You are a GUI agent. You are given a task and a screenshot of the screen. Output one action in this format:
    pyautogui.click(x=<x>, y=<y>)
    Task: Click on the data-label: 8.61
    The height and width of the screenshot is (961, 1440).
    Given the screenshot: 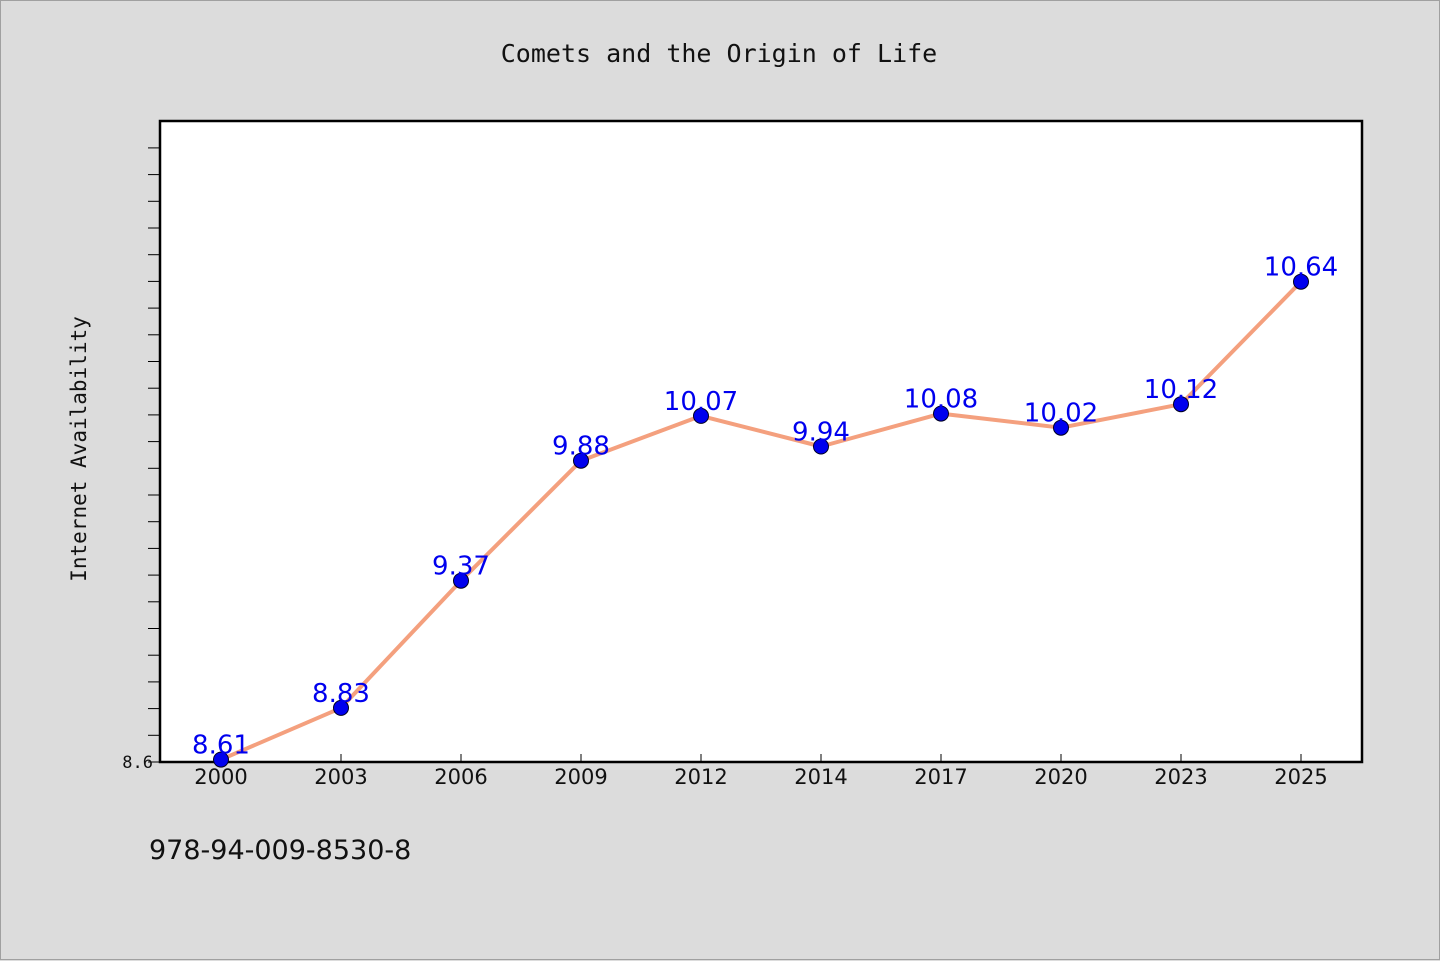 What is the action you would take?
    pyautogui.click(x=221, y=746)
    